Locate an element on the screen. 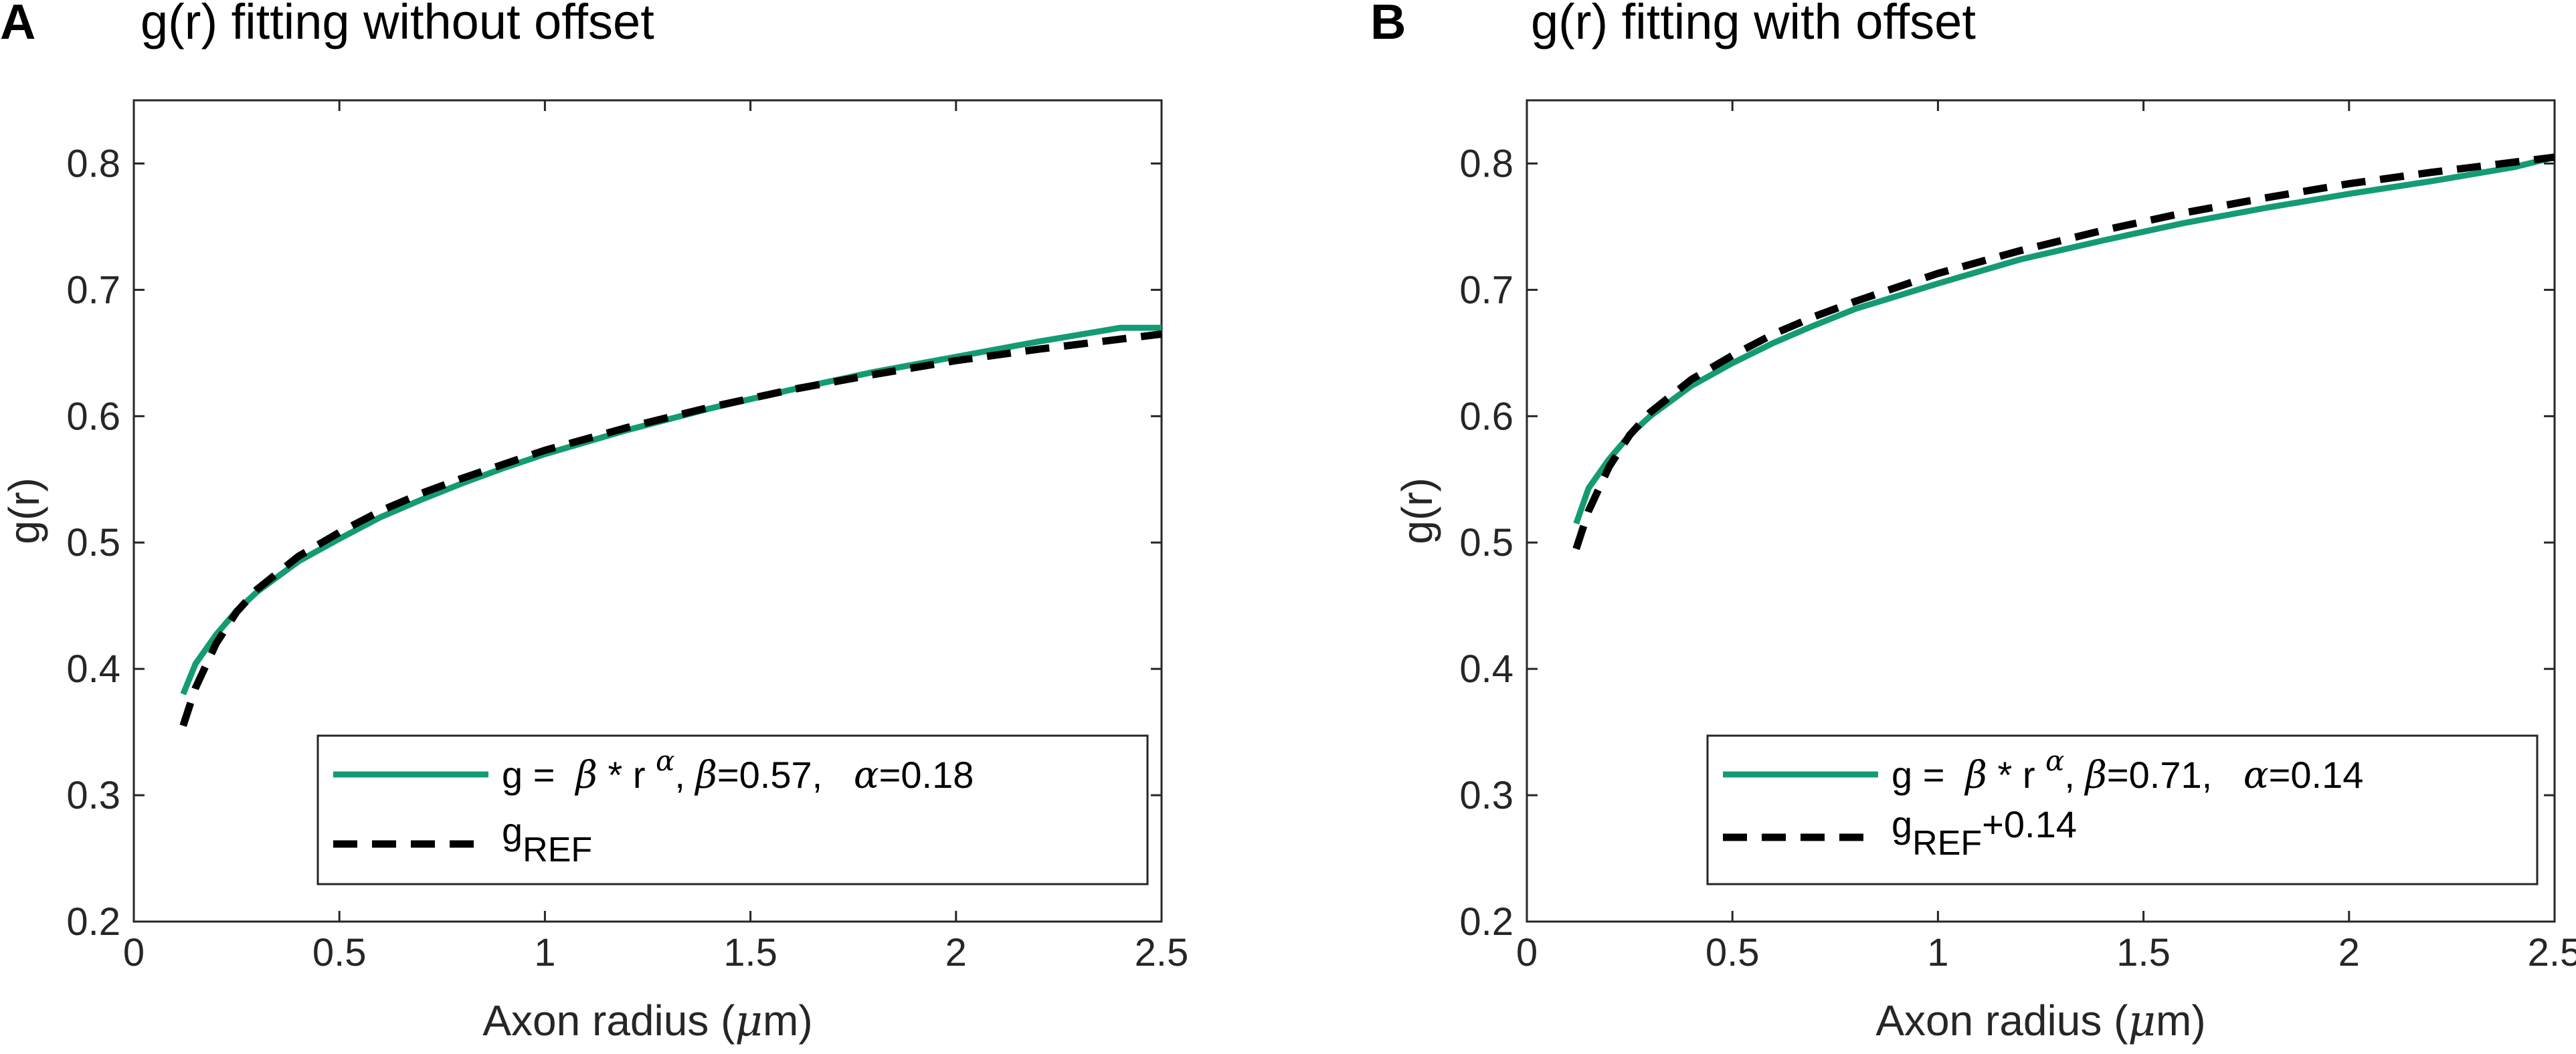  legend-label-fit-a: g = β * r α, β=0.57, α=0.18 is located at coordinates (738, 771).